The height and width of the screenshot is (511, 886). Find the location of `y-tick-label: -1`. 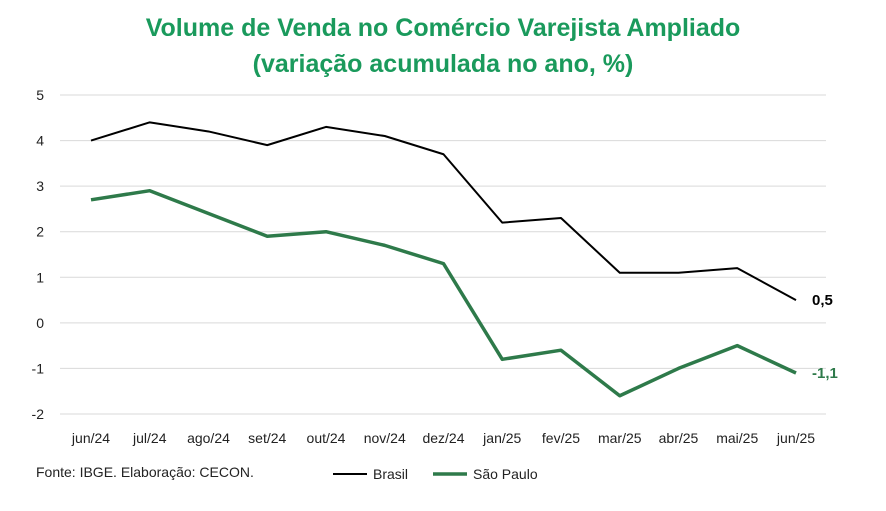

y-tick-label: -1 is located at coordinates (38, 368).